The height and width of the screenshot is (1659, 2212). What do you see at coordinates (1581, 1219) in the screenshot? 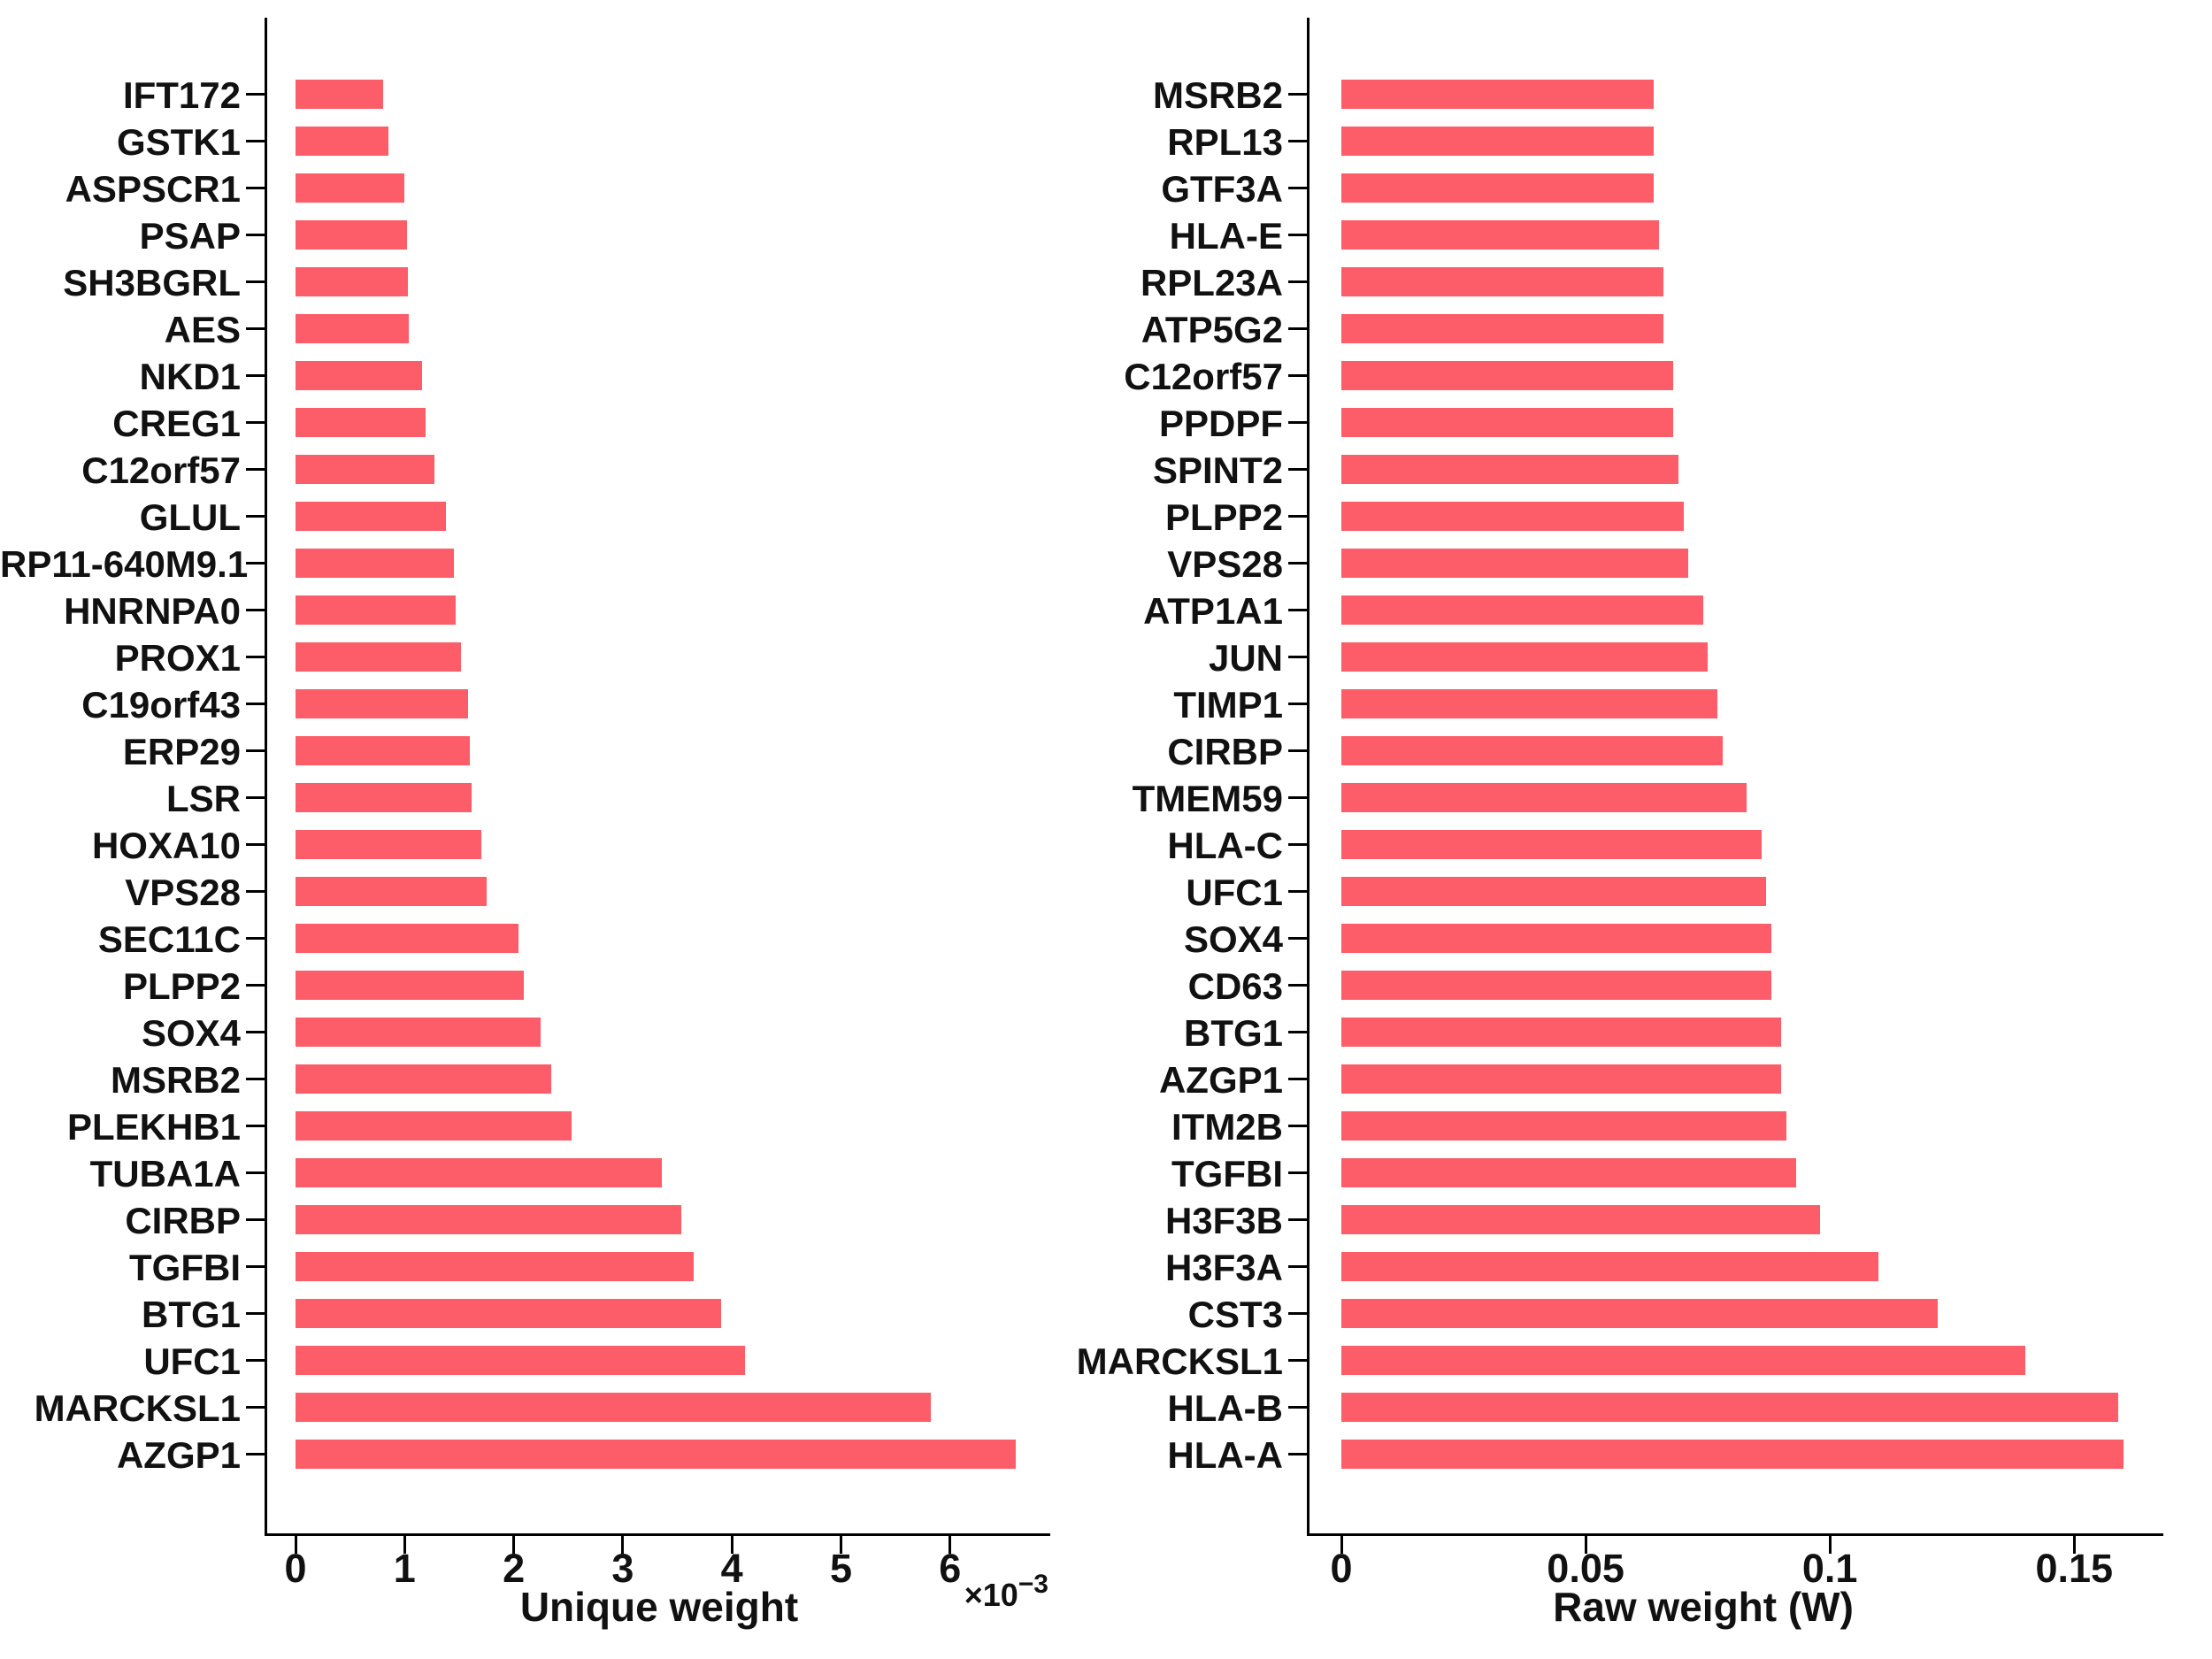
I see `bar-h3f3b` at bounding box center [1581, 1219].